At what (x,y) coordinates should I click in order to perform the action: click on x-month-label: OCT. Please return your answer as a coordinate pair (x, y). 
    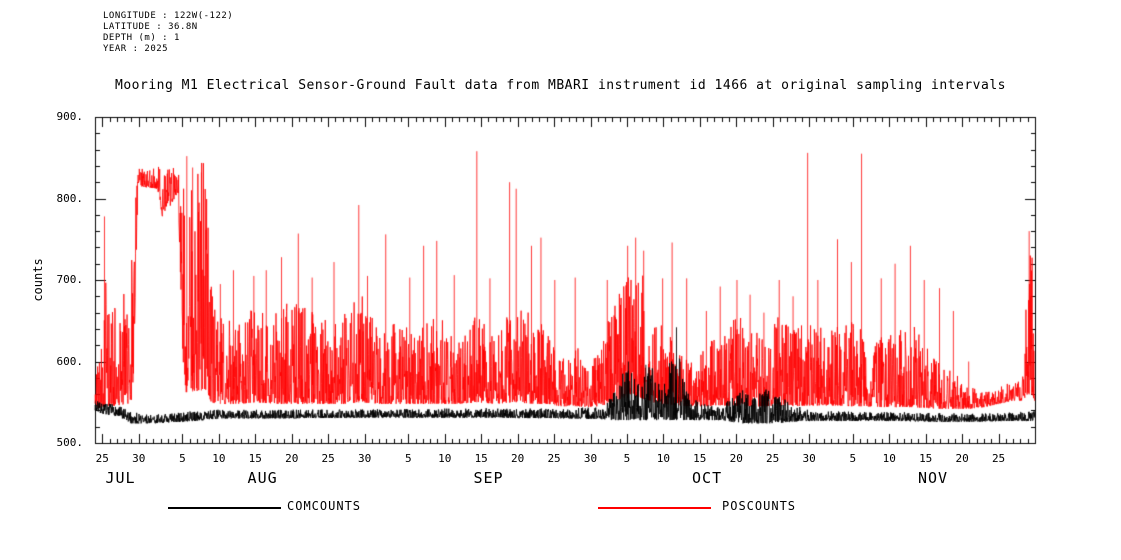
    Looking at the image, I should click on (707, 478).